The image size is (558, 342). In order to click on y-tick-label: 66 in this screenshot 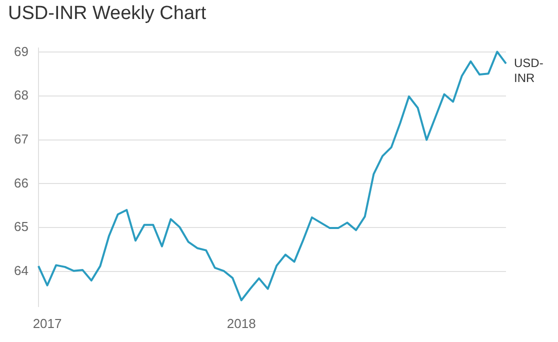, I will do `click(21, 182)`.